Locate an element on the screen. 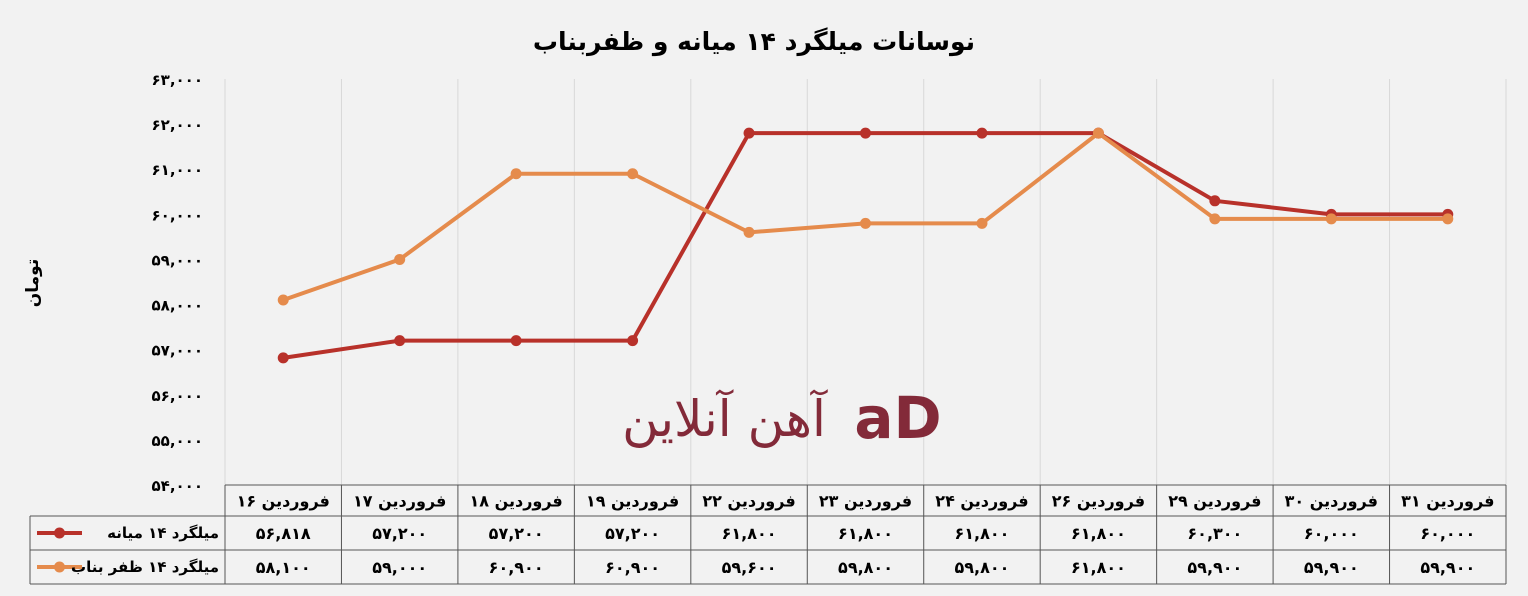 This screenshot has height=596, width=1528. y-tick-label: ۶۲,۰۰۰ is located at coordinates (177, 125).